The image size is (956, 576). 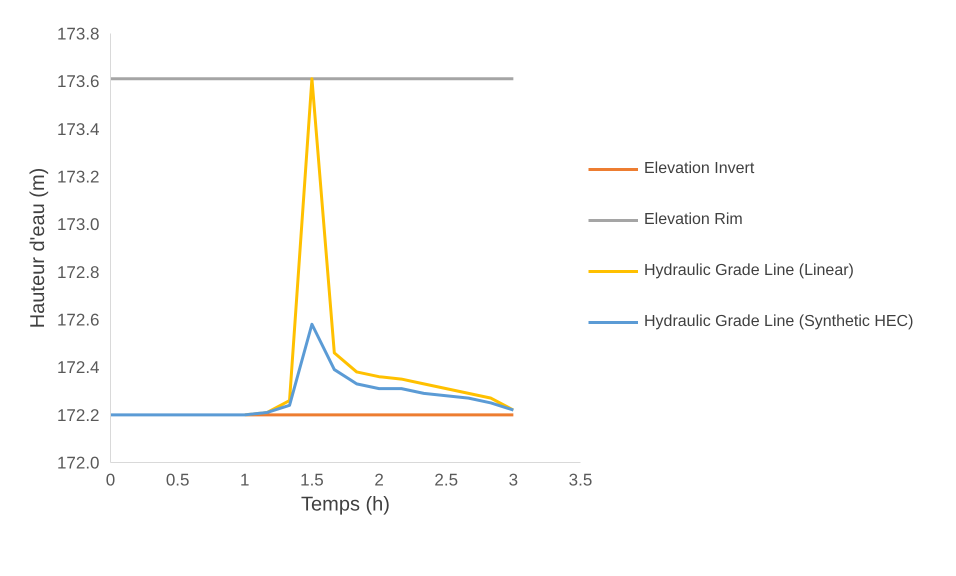 I want to click on y-tick-label: 173.6, so click(x=78, y=82).